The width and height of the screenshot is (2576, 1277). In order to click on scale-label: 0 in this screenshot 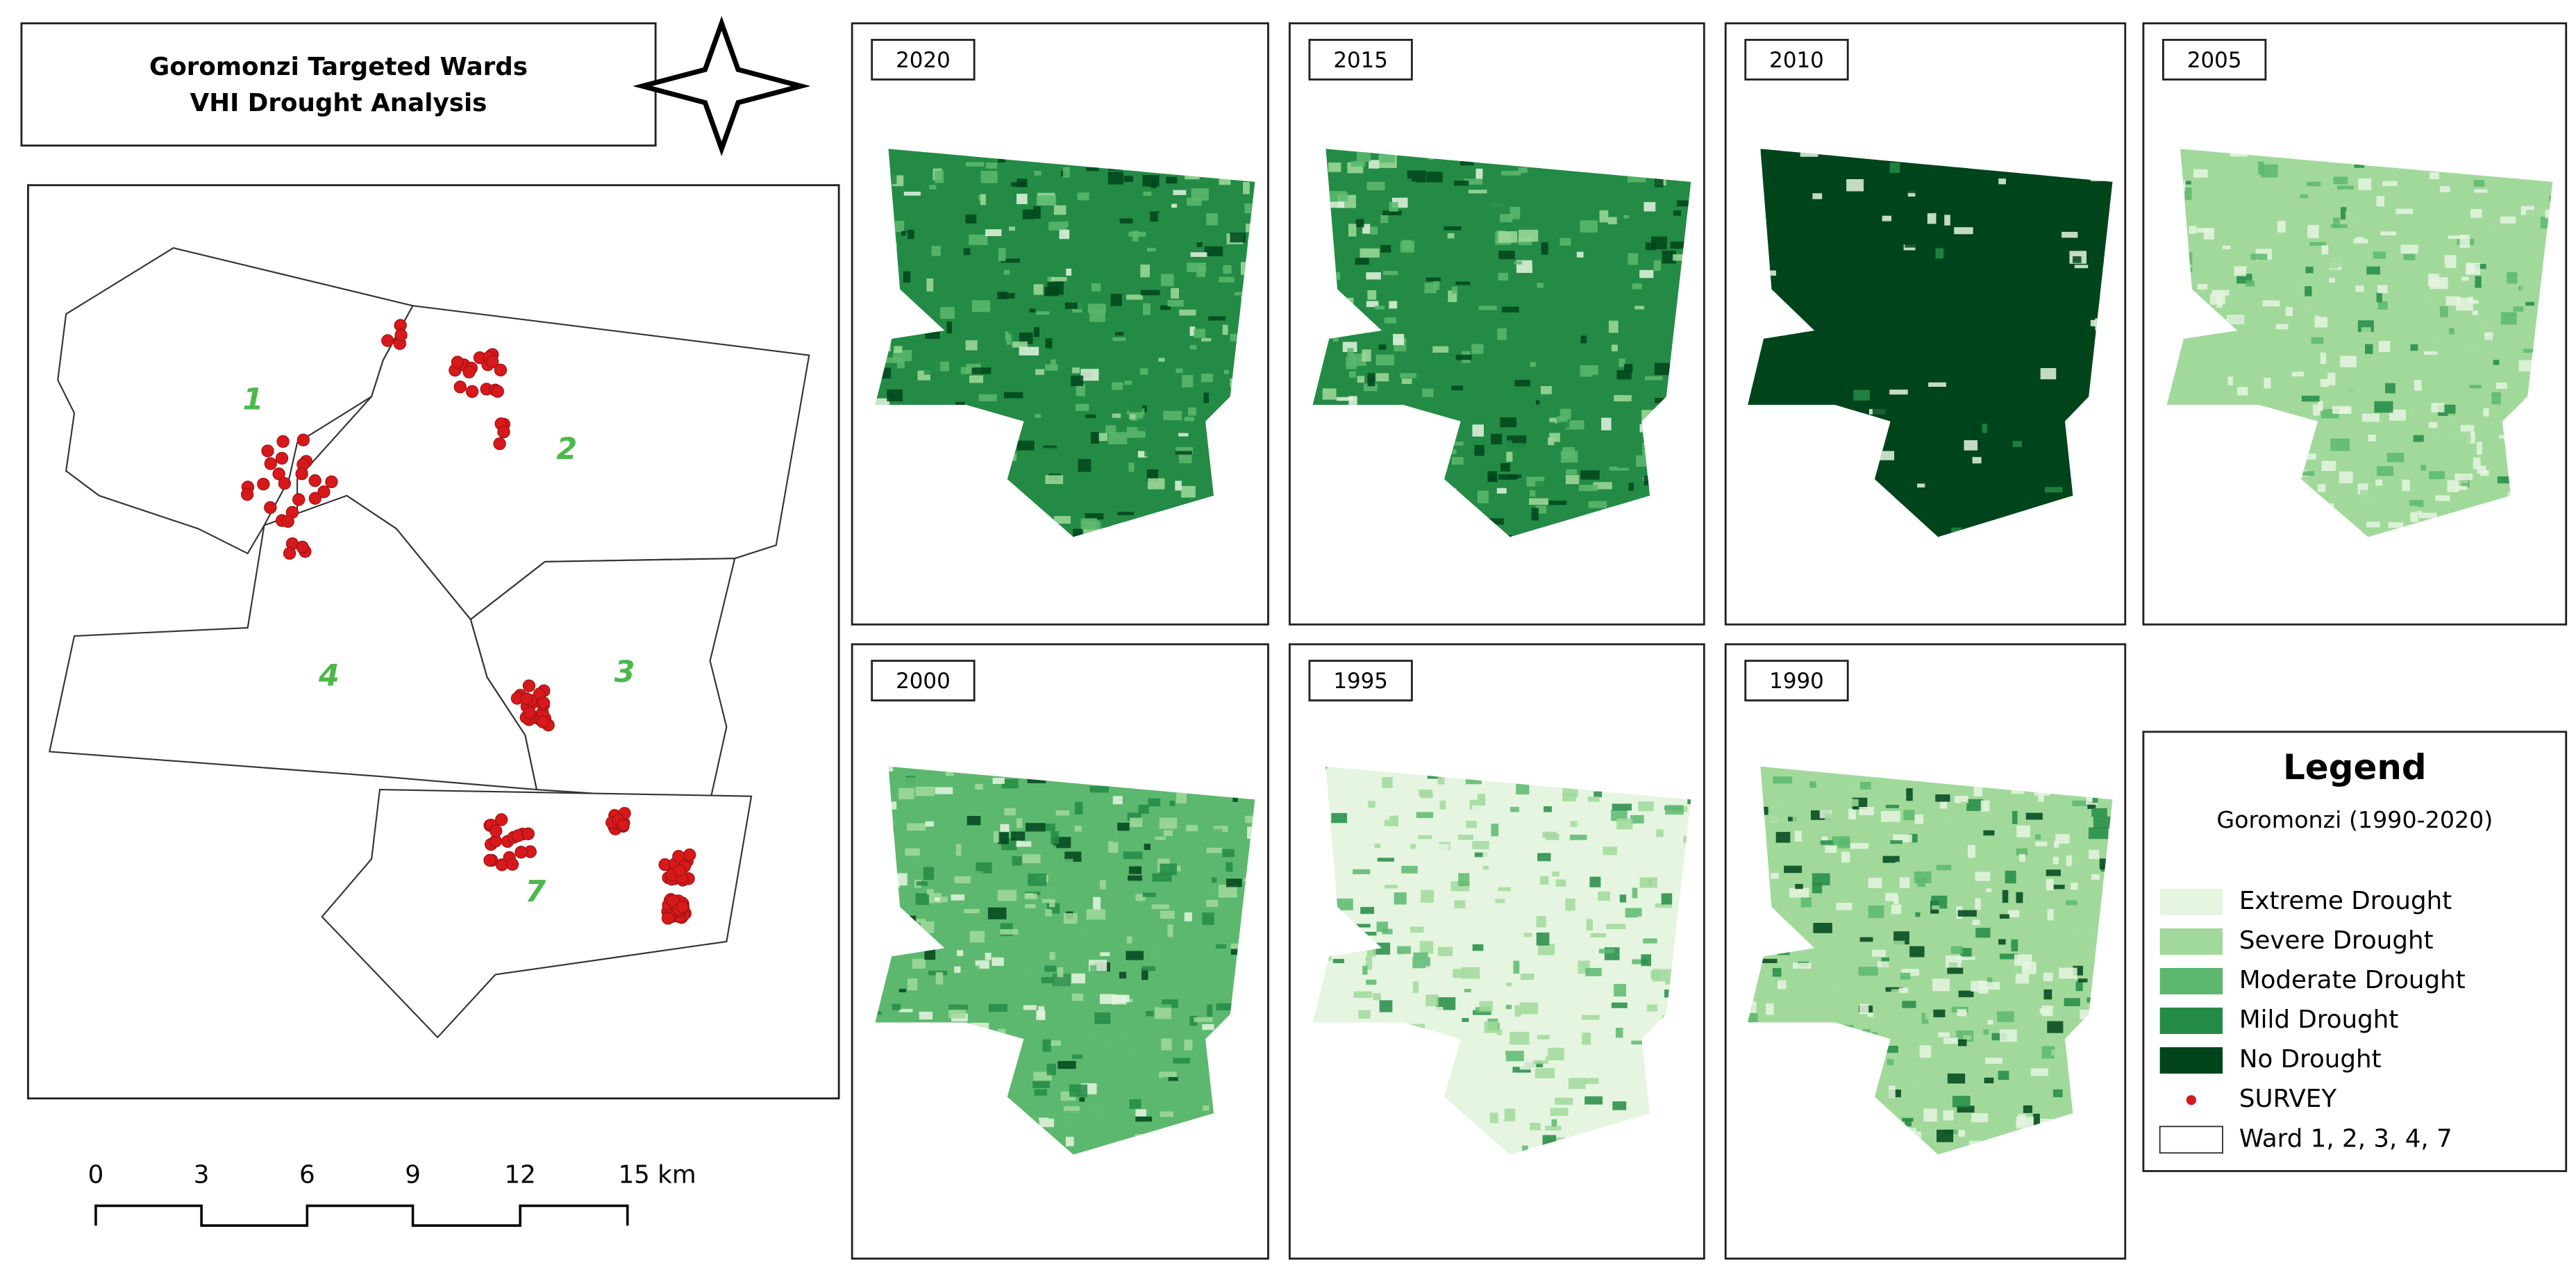, I will do `click(96, 1175)`.